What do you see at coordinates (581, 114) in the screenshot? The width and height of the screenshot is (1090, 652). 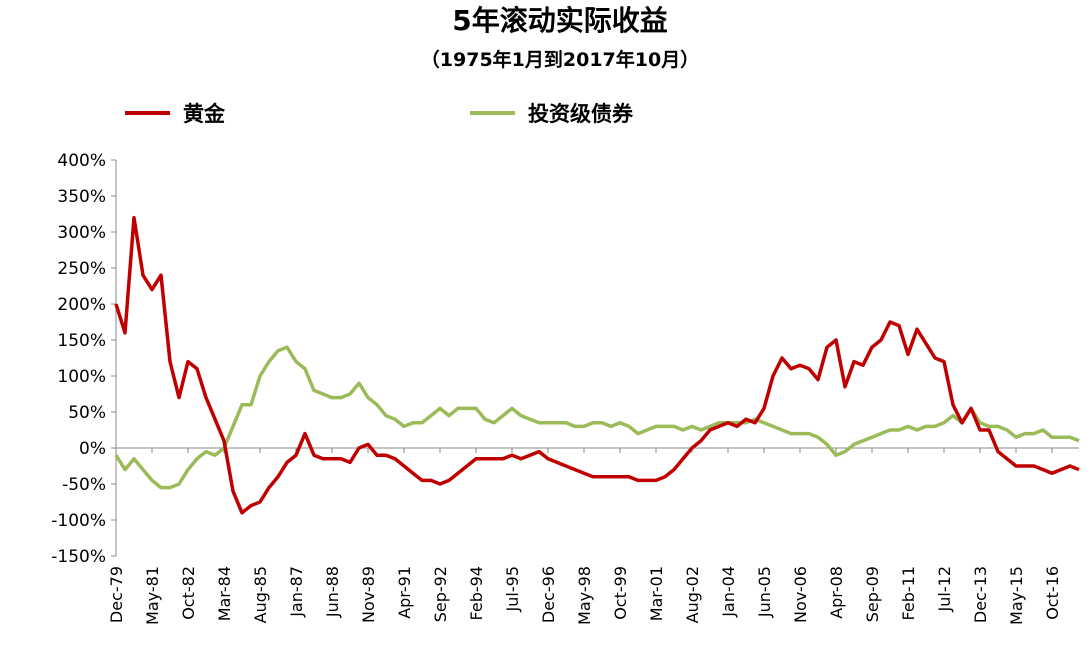 I see `legend-label: 投资级债券` at bounding box center [581, 114].